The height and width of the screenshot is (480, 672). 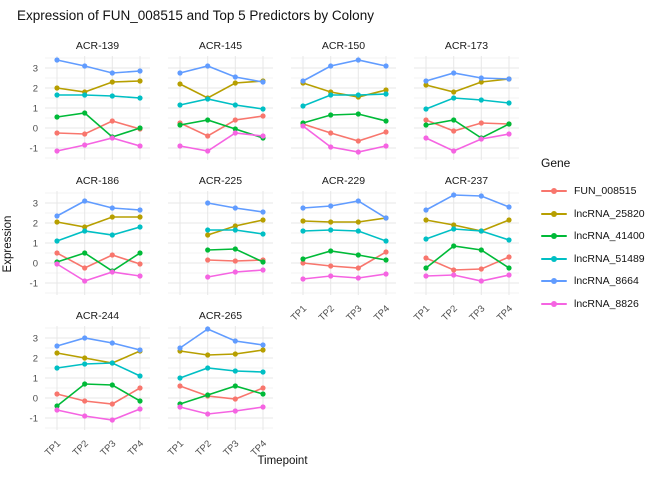 I want to click on facet-panel-ACR-150: ACR-150, so click(x=343, y=100).